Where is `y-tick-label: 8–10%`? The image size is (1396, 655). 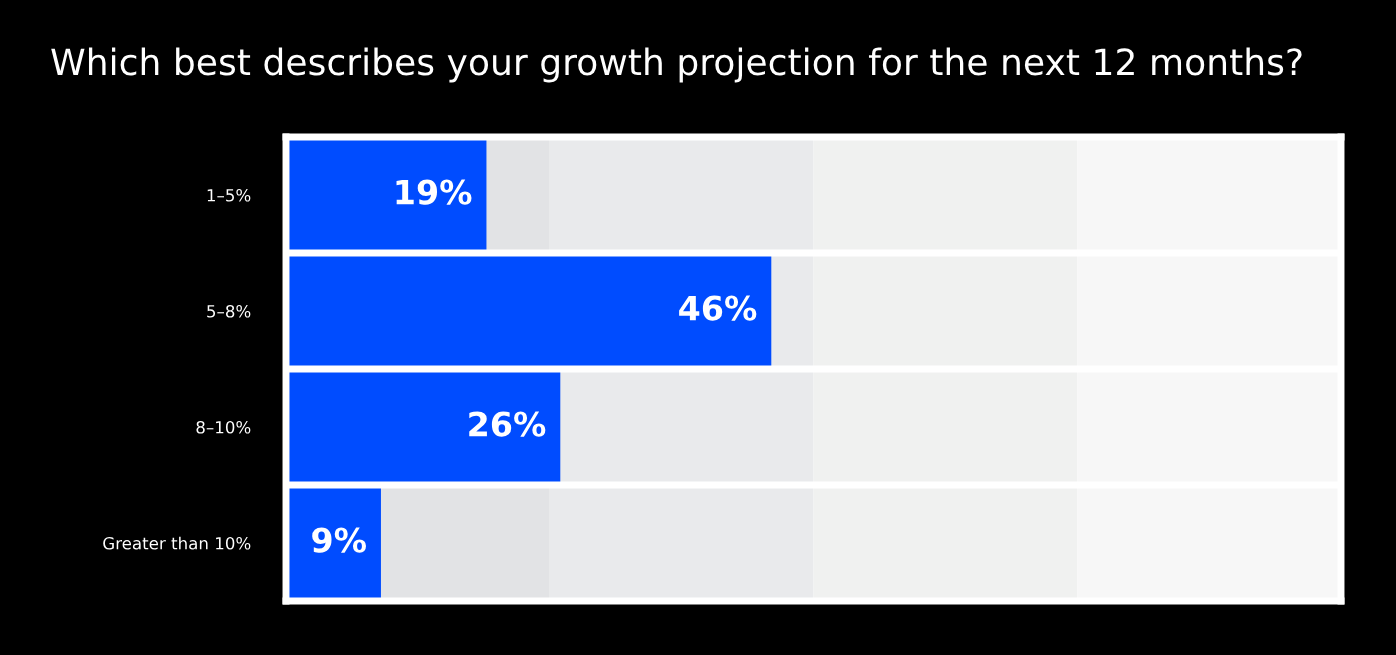
y-tick-label: 8–10% is located at coordinates (223, 427).